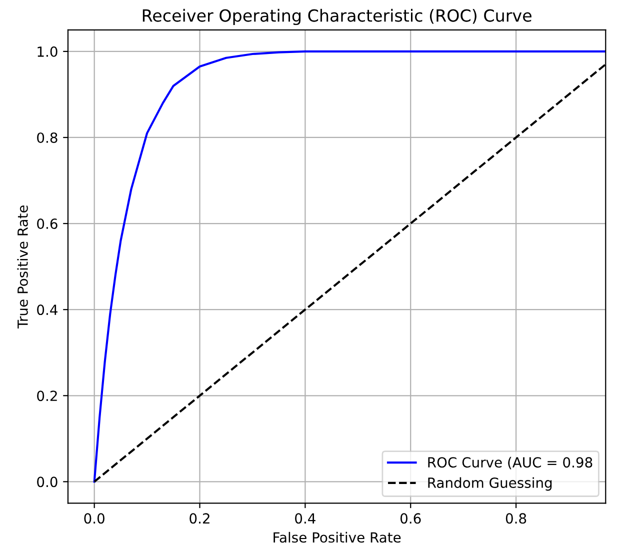 This screenshot has height=544, width=618. I want to click on y-tick-label: 0.8, so click(47, 137).